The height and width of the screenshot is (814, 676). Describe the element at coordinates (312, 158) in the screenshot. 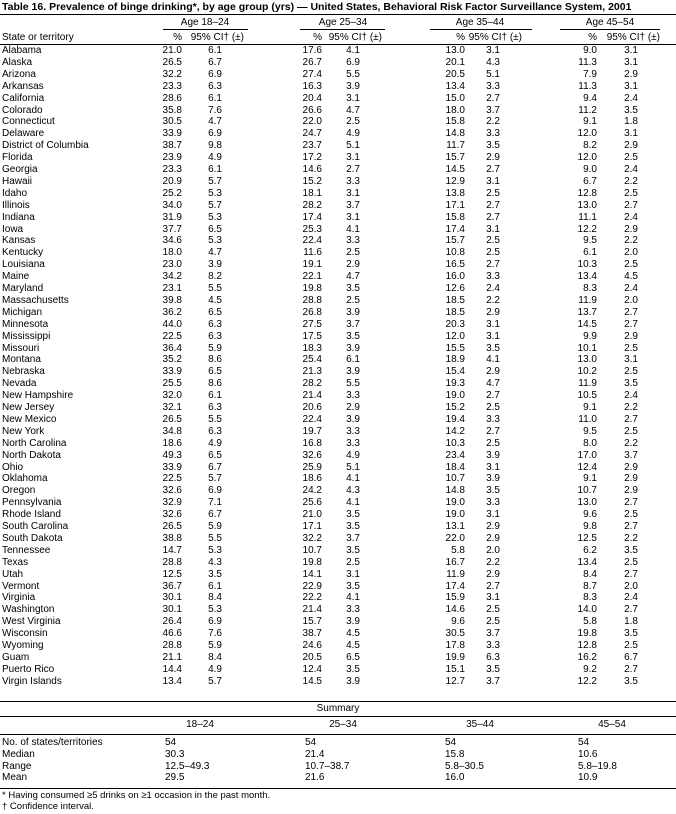

I see `percent-cell: 17.2` at that location.